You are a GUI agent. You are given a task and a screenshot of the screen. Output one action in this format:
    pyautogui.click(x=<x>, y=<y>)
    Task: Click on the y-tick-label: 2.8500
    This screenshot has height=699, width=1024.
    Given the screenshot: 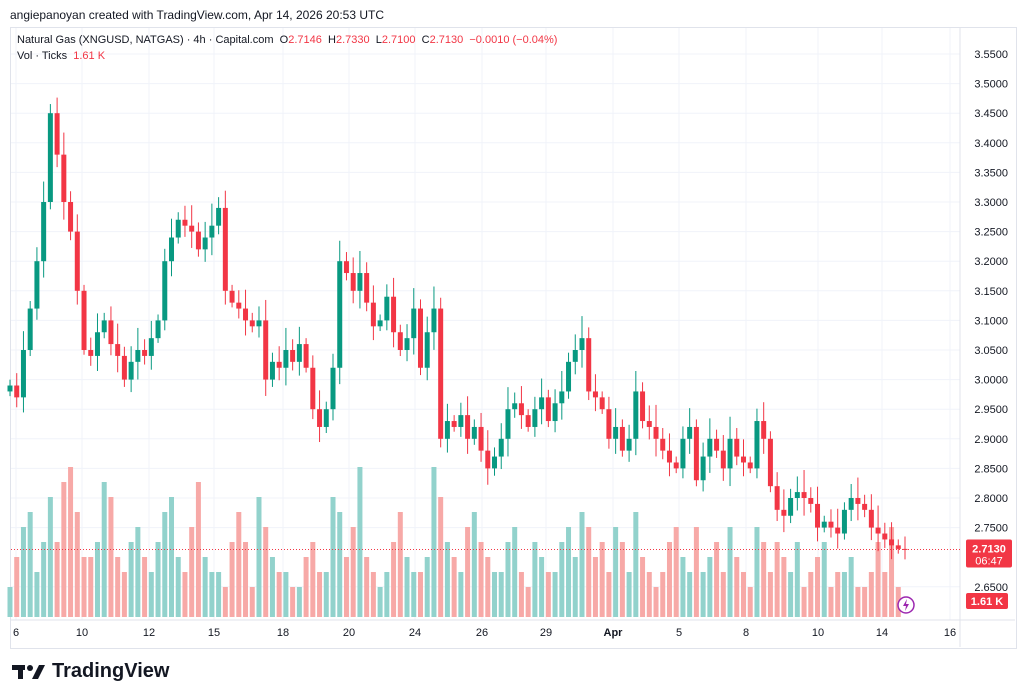 What is the action you would take?
    pyautogui.click(x=991, y=469)
    